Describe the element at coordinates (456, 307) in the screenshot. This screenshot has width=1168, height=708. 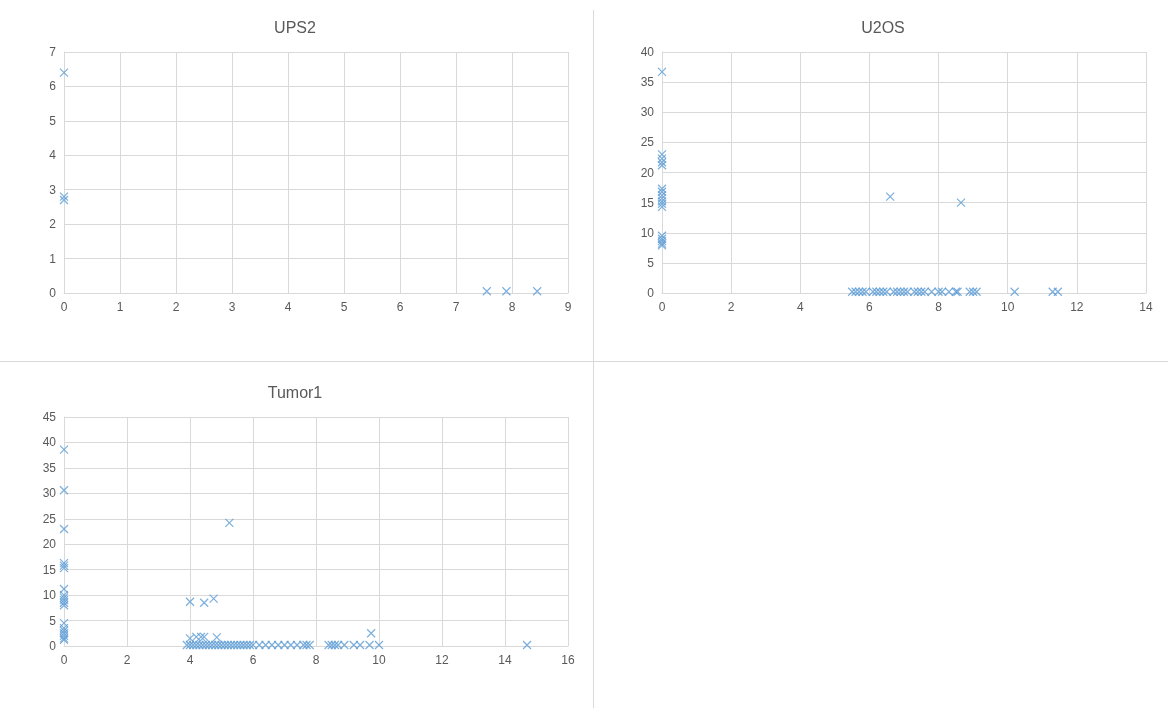
I see `x-tick-label: 7` at that location.